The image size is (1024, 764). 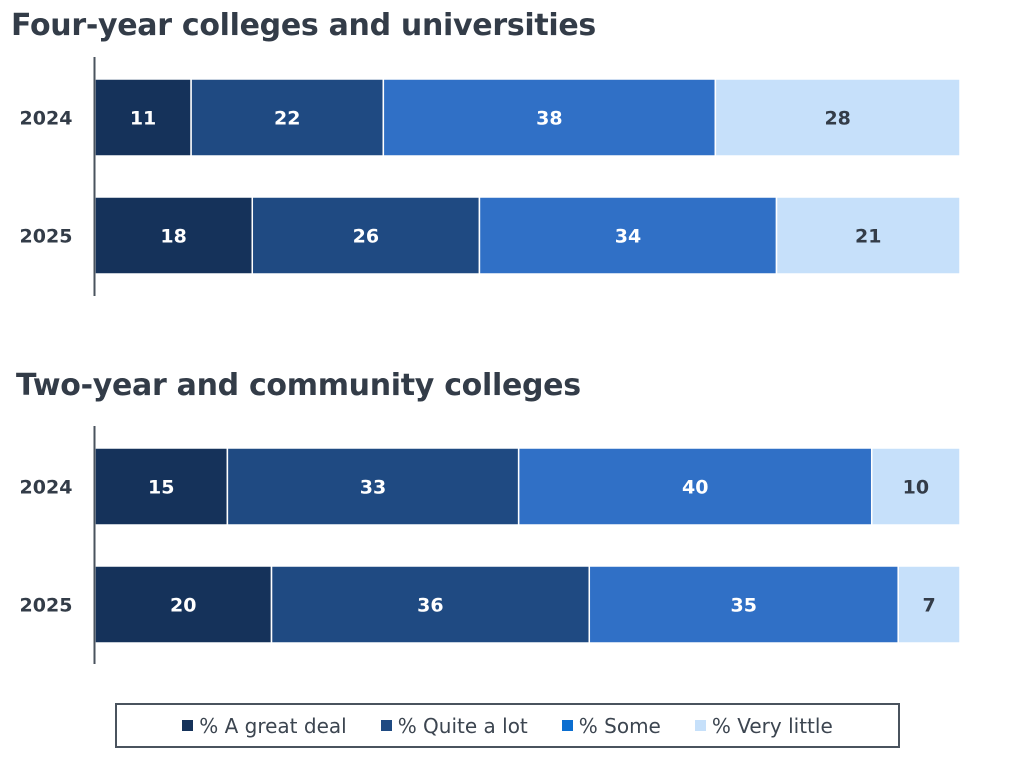 What do you see at coordinates (373, 488) in the screenshot?
I see `data-label-two-year-2024-series-1: 33` at bounding box center [373, 488].